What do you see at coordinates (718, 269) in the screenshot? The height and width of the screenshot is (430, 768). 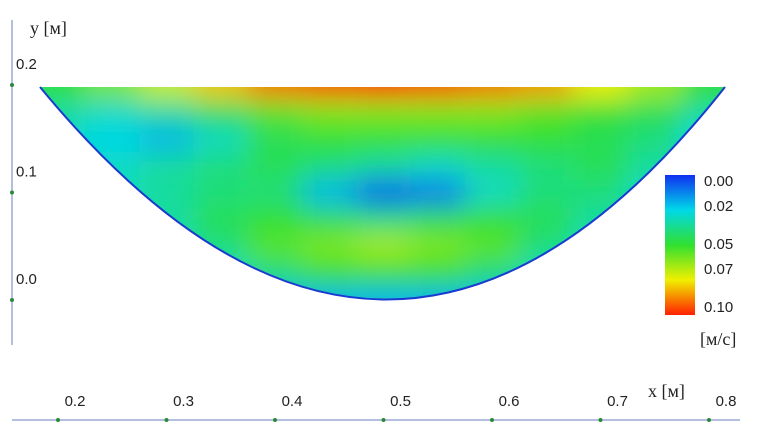 I see `colorbar-tick-label: 0.07` at bounding box center [718, 269].